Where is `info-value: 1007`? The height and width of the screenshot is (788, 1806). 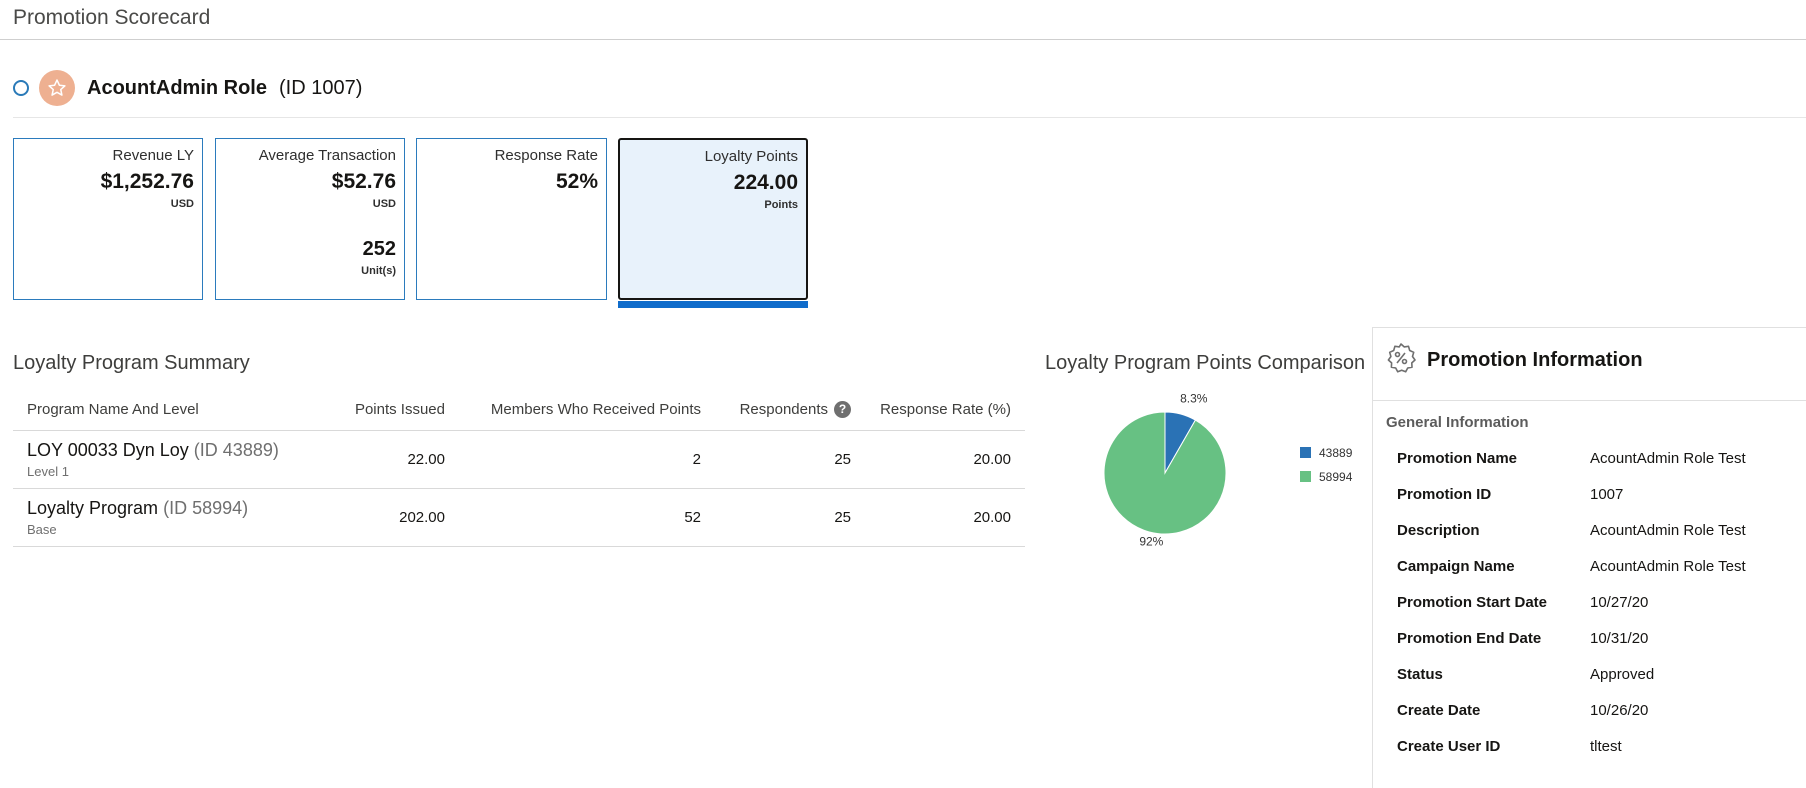 info-value: 1007 is located at coordinates (1607, 494).